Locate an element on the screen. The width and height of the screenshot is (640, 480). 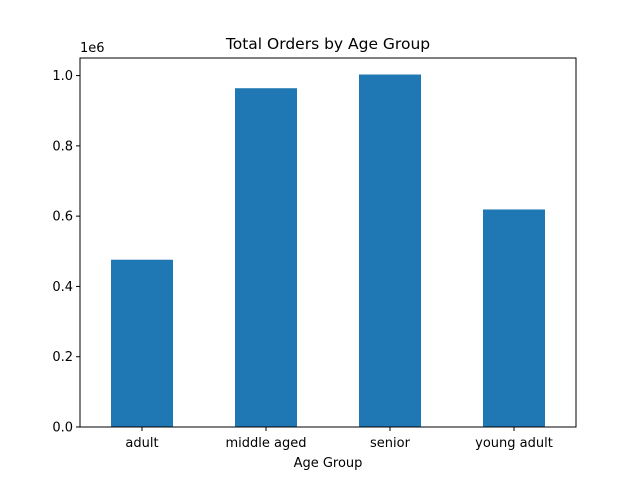
y-offset-label: 1e6 is located at coordinates (92, 48).